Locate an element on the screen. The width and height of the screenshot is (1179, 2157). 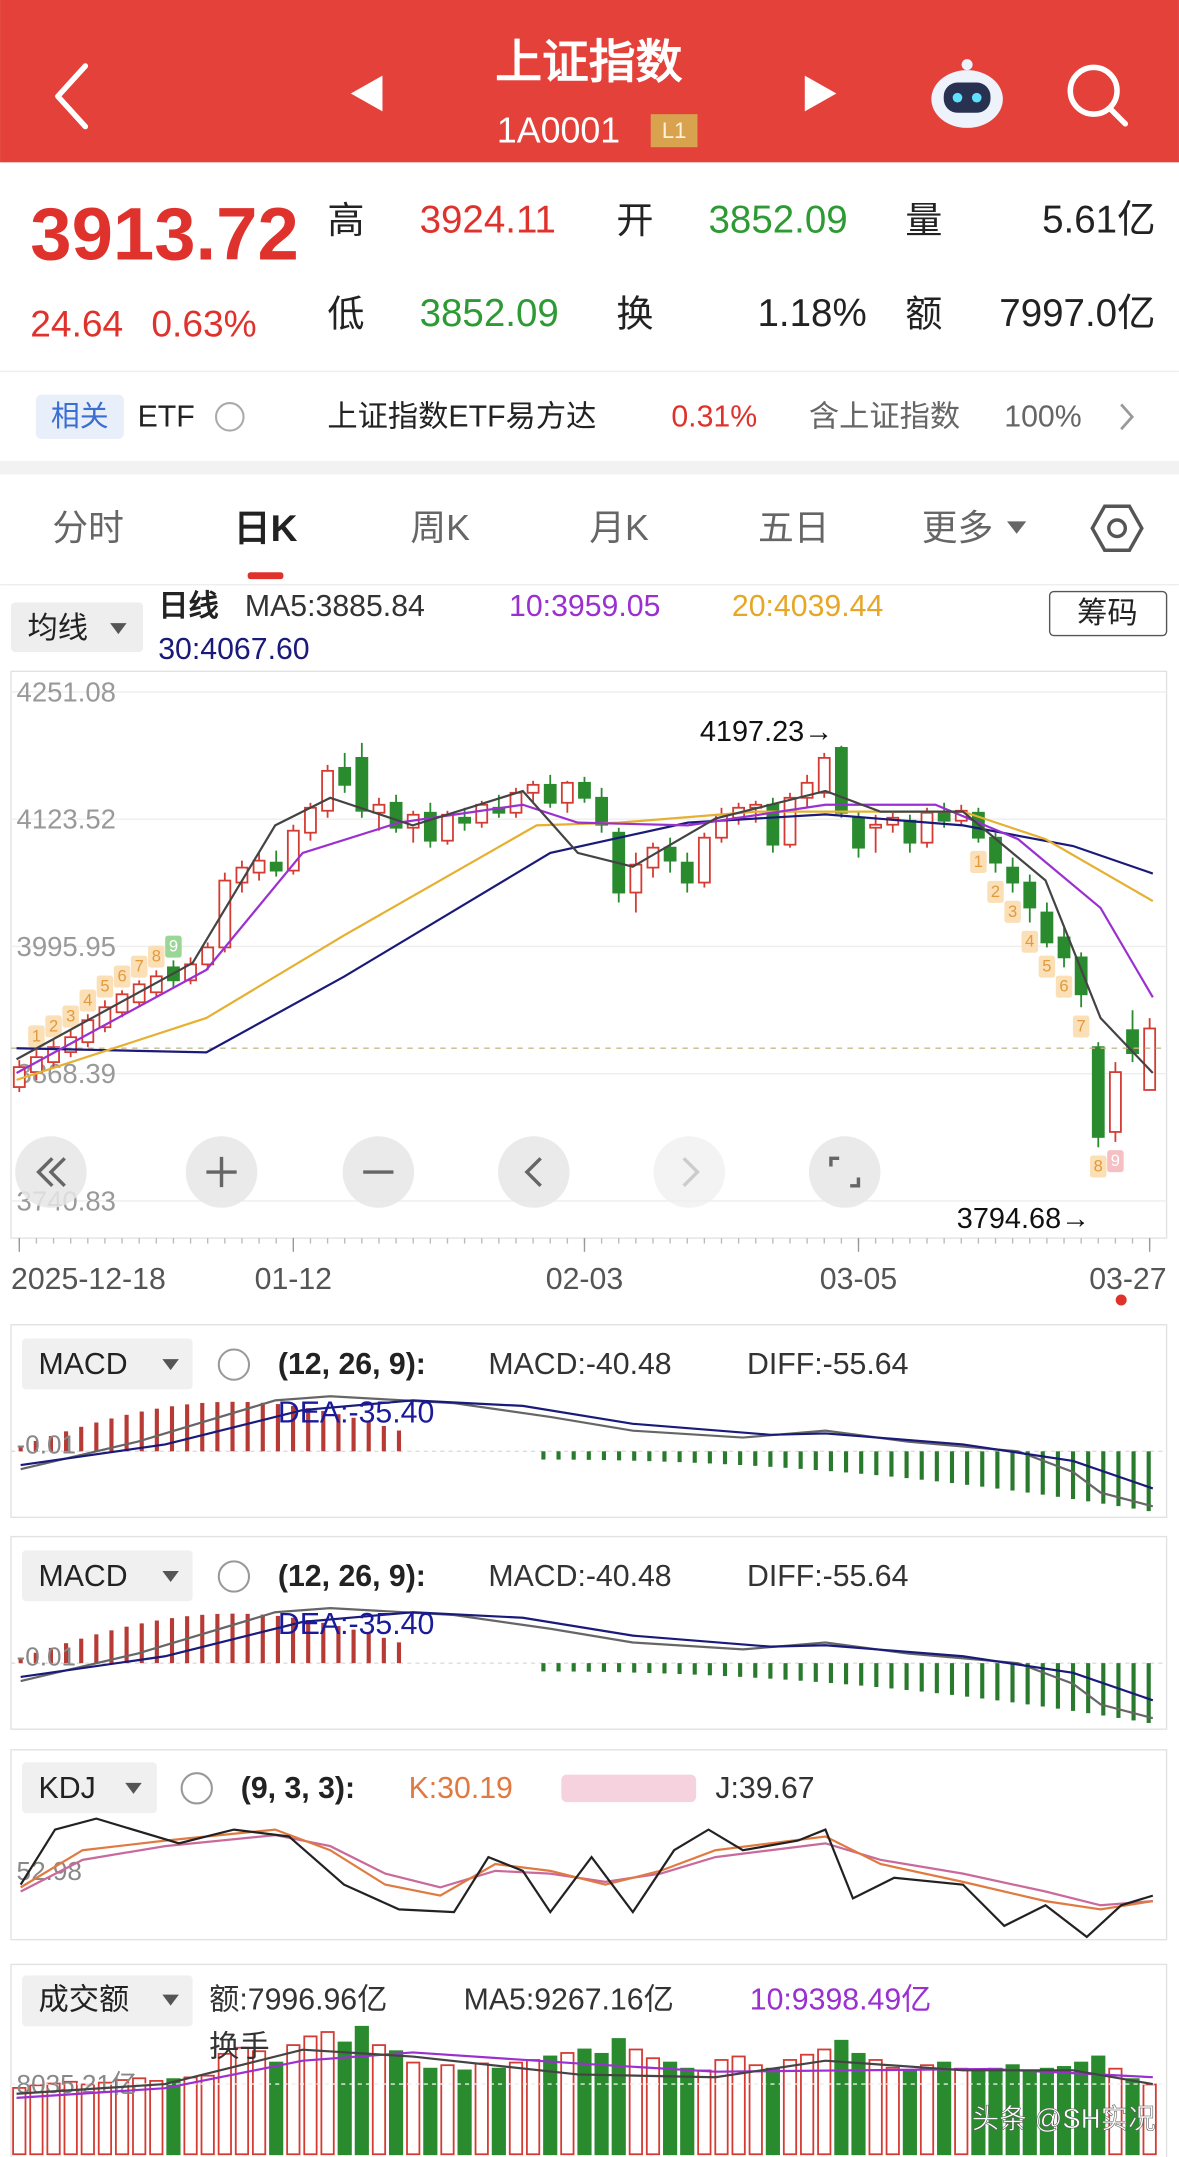
etf-name: 上证指数ETF易方达 is located at coordinates (461, 416).